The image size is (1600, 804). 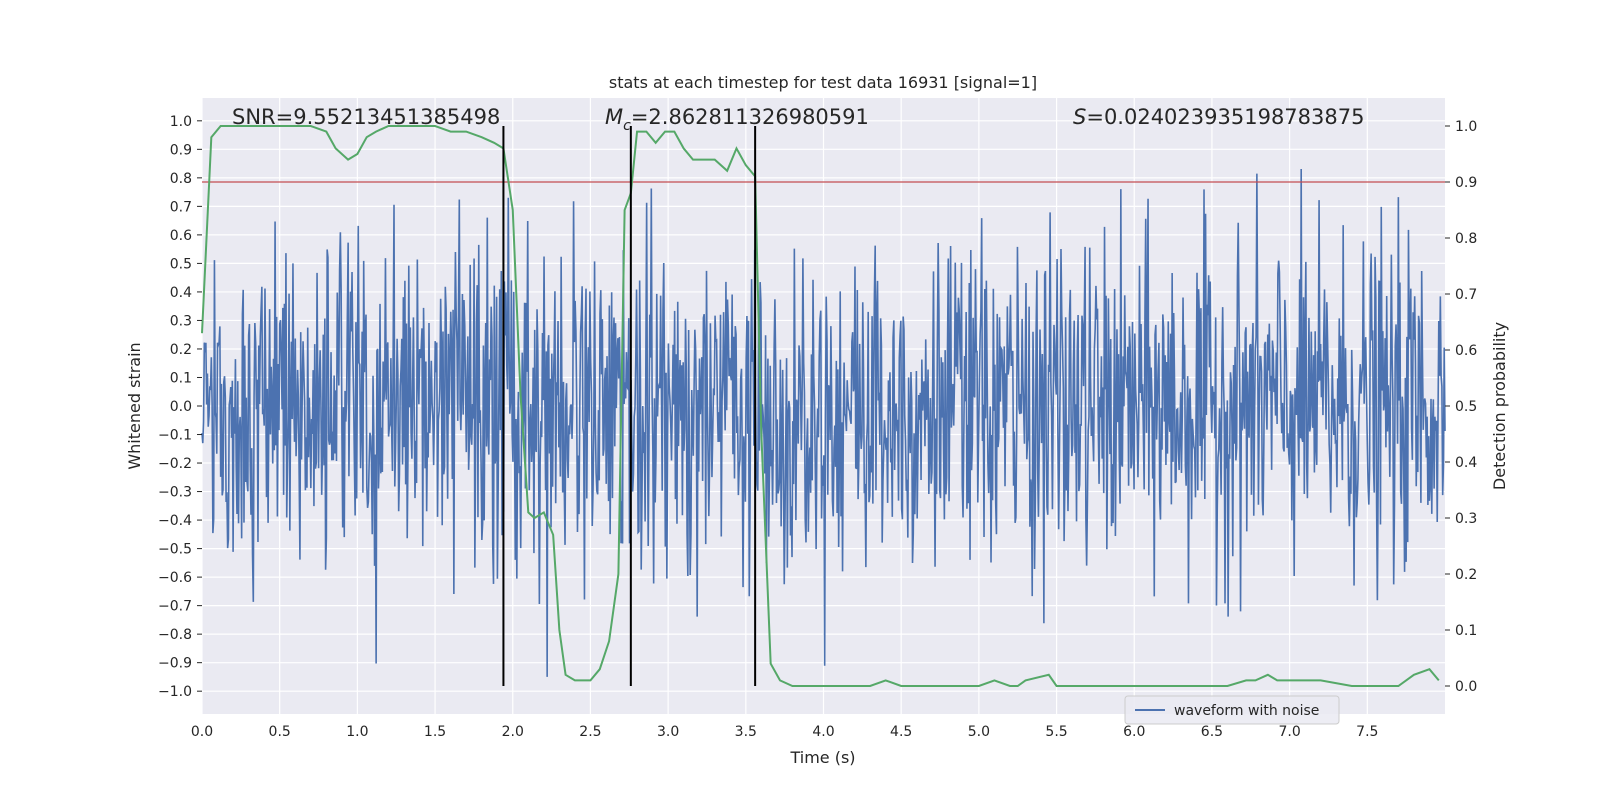 I want to click on y-left-tick-label: −0.4, so click(x=175, y=521).